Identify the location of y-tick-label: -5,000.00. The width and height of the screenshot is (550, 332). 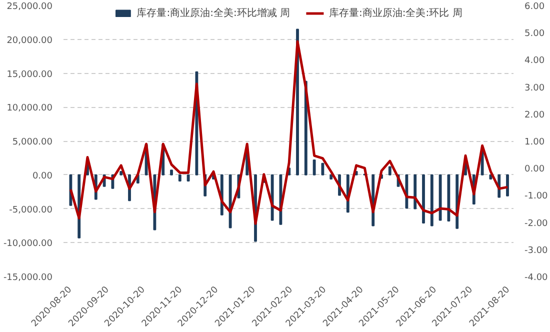
(31, 210).